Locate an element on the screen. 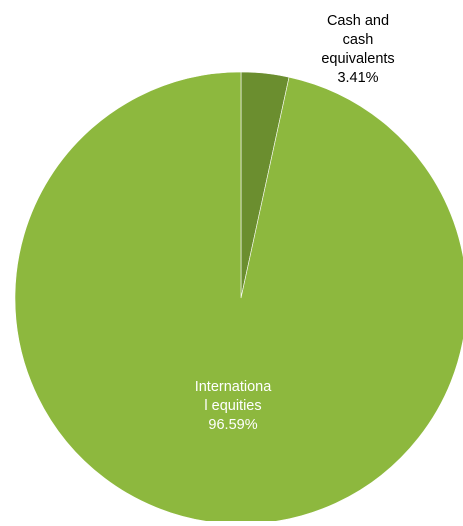  slice-label-cash-line-2: cash is located at coordinates (358, 40).